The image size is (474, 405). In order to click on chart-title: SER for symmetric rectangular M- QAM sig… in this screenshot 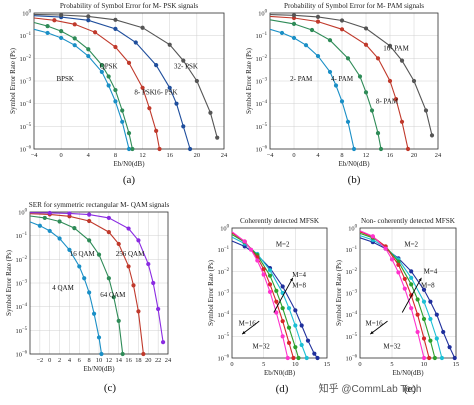, I will do `click(99, 205)`.